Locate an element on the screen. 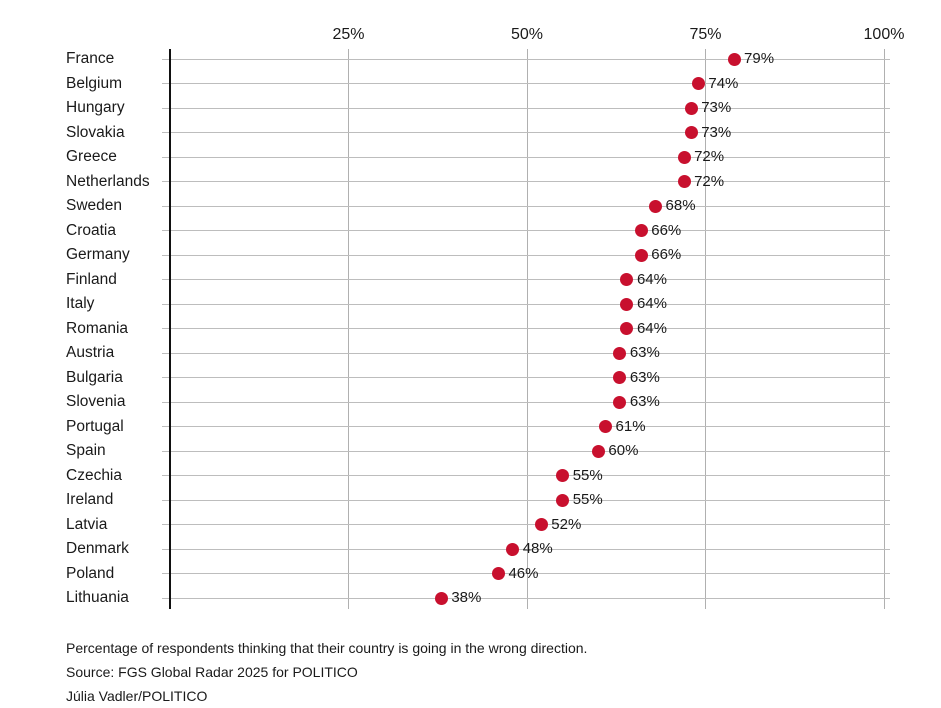 The width and height of the screenshot is (941, 708). value-label: 60% is located at coordinates (623, 450).